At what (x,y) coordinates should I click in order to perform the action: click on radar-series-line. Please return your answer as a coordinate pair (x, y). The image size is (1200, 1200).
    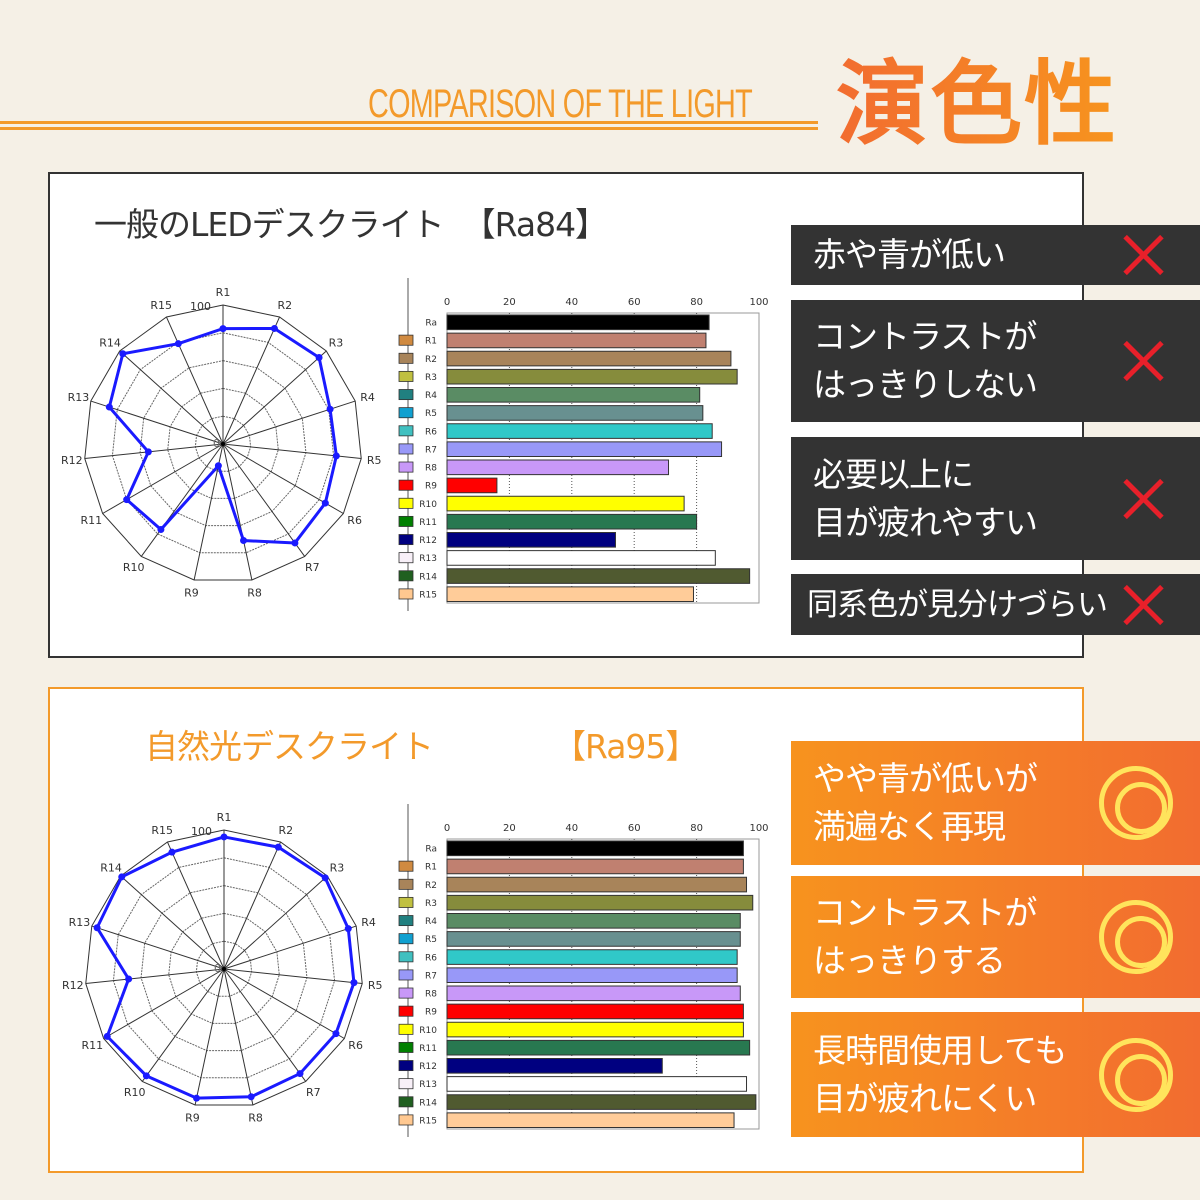
    Looking at the image, I should click on (222, 435).